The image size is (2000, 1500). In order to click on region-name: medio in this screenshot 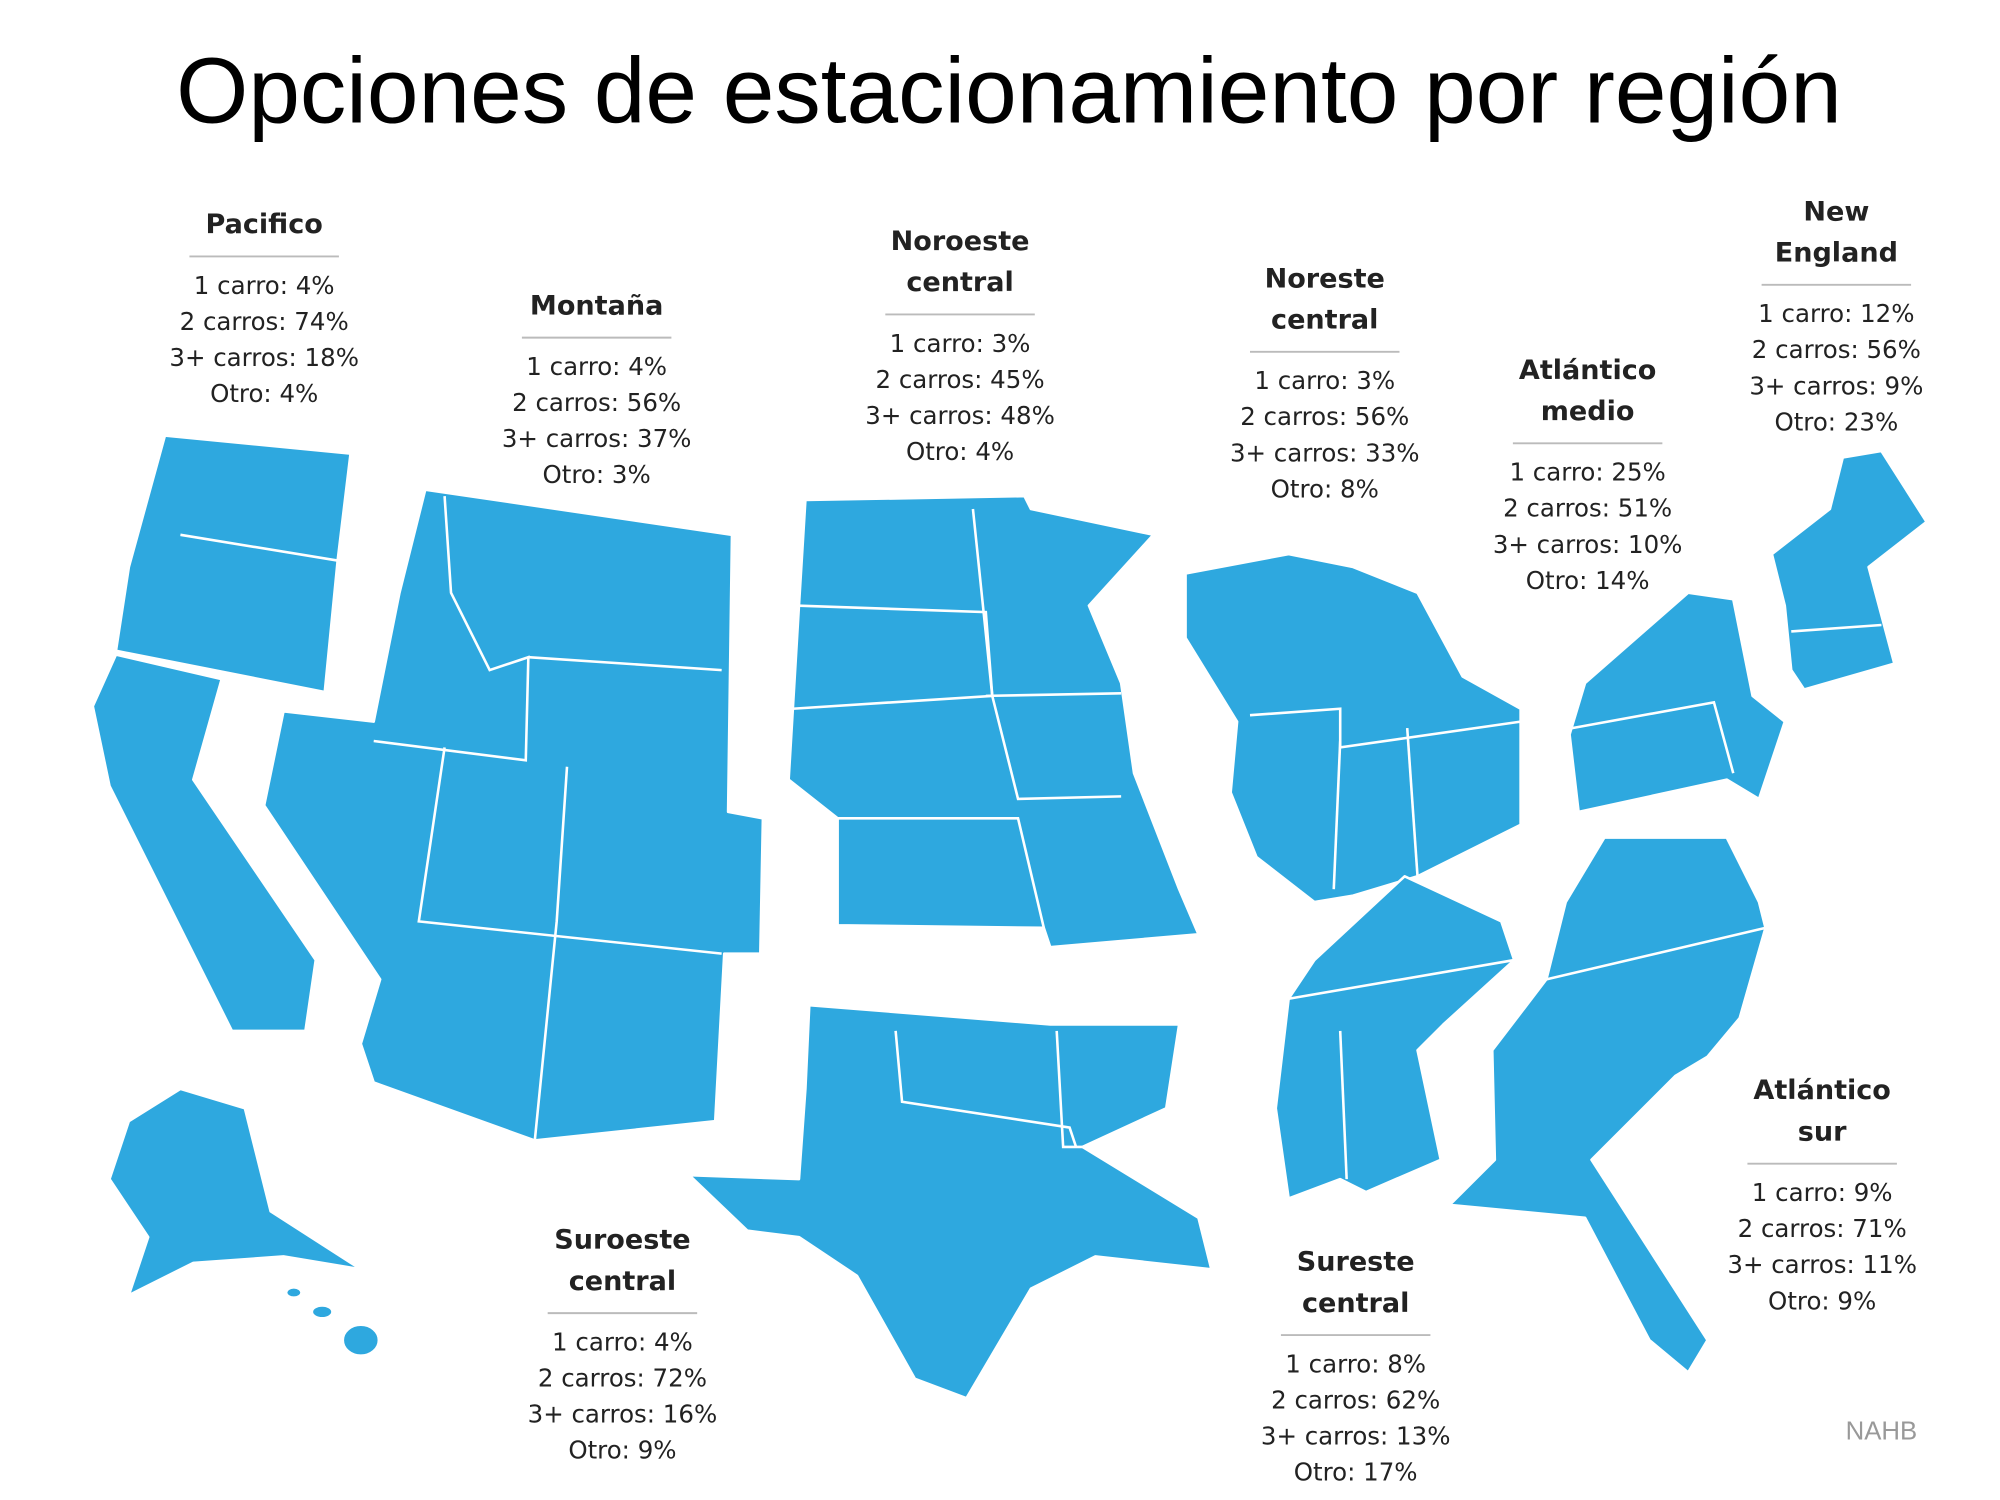, I will do `click(1588, 411)`.